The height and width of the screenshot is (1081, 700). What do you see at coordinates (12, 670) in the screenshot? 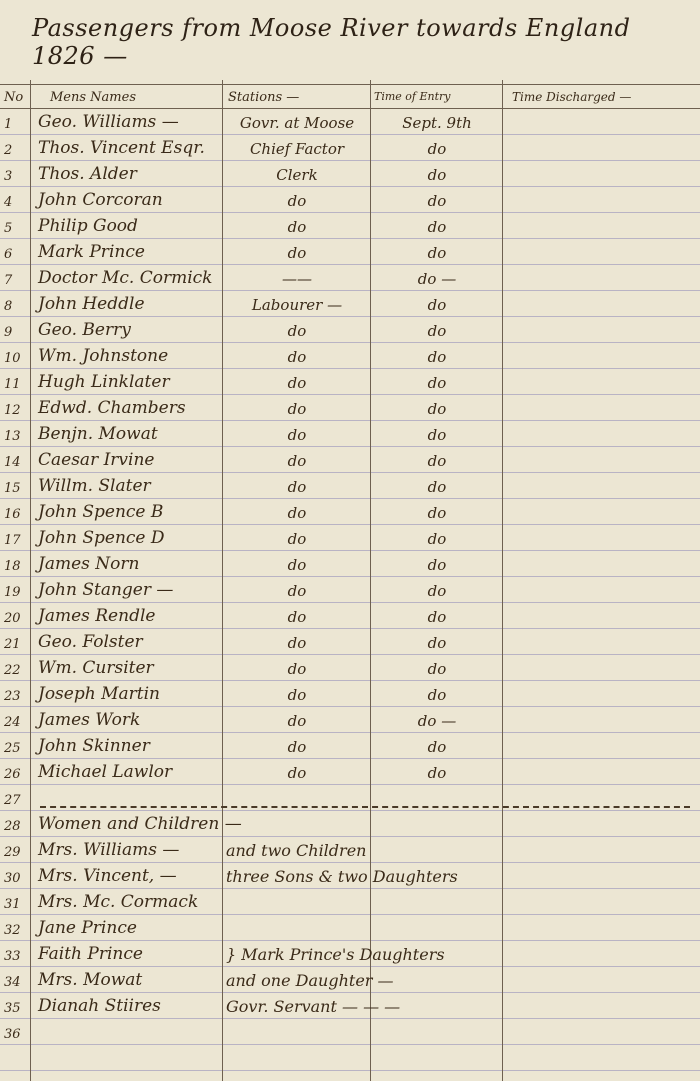
I see `row-number: 22` at bounding box center [12, 670].